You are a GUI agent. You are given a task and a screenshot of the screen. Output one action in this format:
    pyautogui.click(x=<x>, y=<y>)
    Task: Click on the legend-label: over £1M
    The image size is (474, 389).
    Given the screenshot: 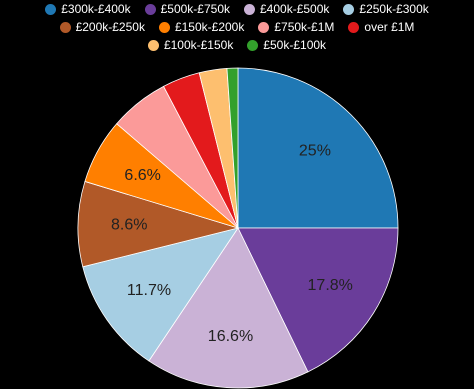 What is the action you would take?
    pyautogui.click(x=389, y=27)
    